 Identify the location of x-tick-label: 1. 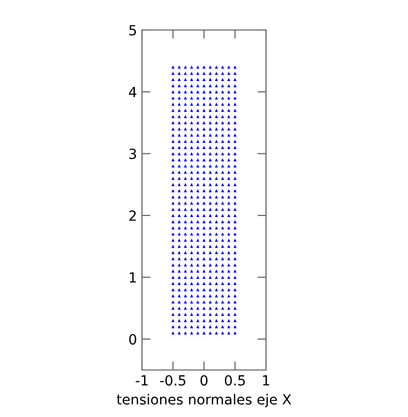
(266, 380).